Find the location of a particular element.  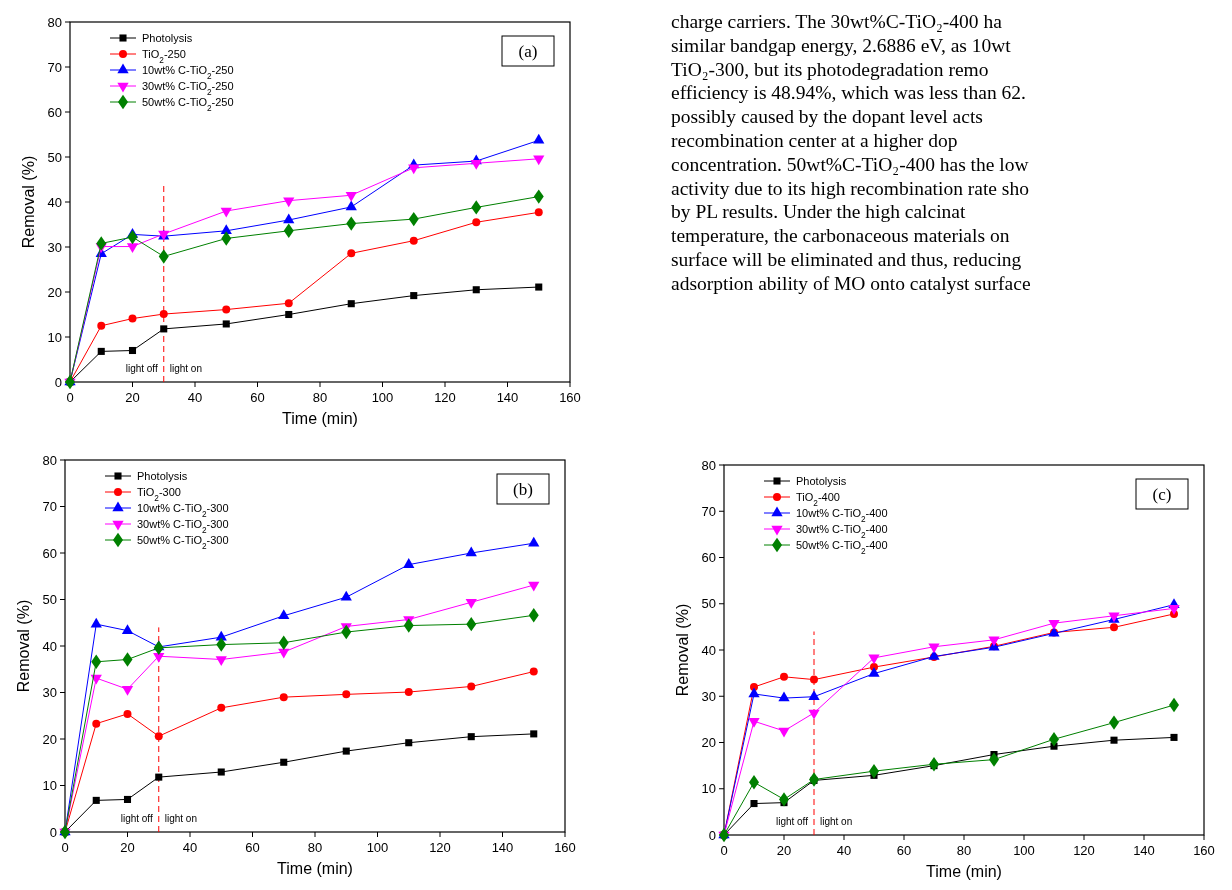

legend-label: 50wt% C-TiO$_{2}$-300 is located at coordinates (183, 542).